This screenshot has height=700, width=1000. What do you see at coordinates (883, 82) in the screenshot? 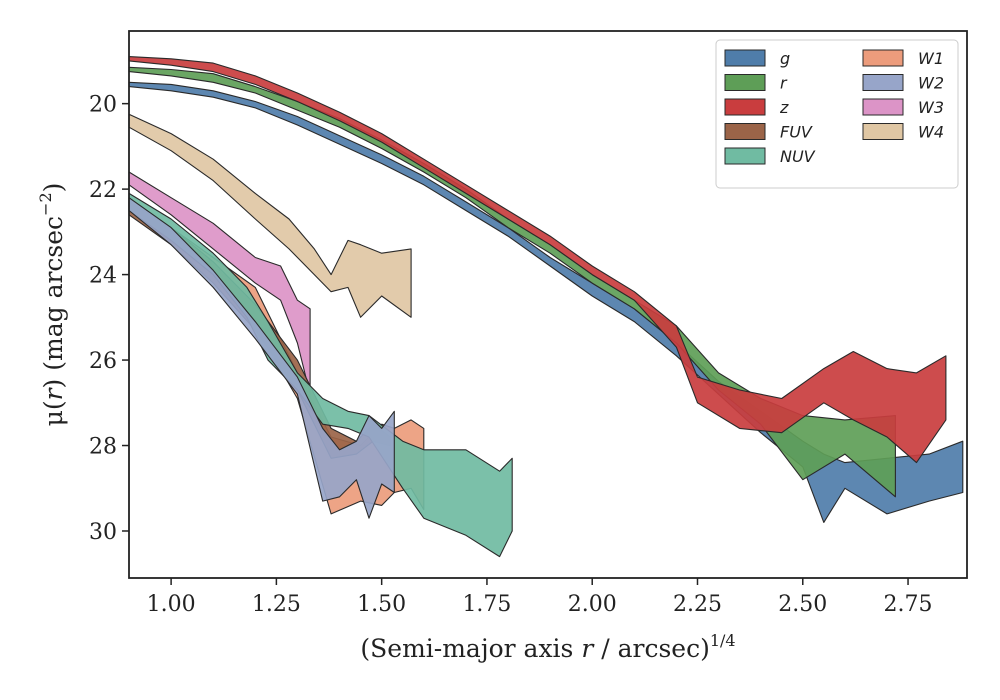
I see `legend-swatch-w2` at bounding box center [883, 82].